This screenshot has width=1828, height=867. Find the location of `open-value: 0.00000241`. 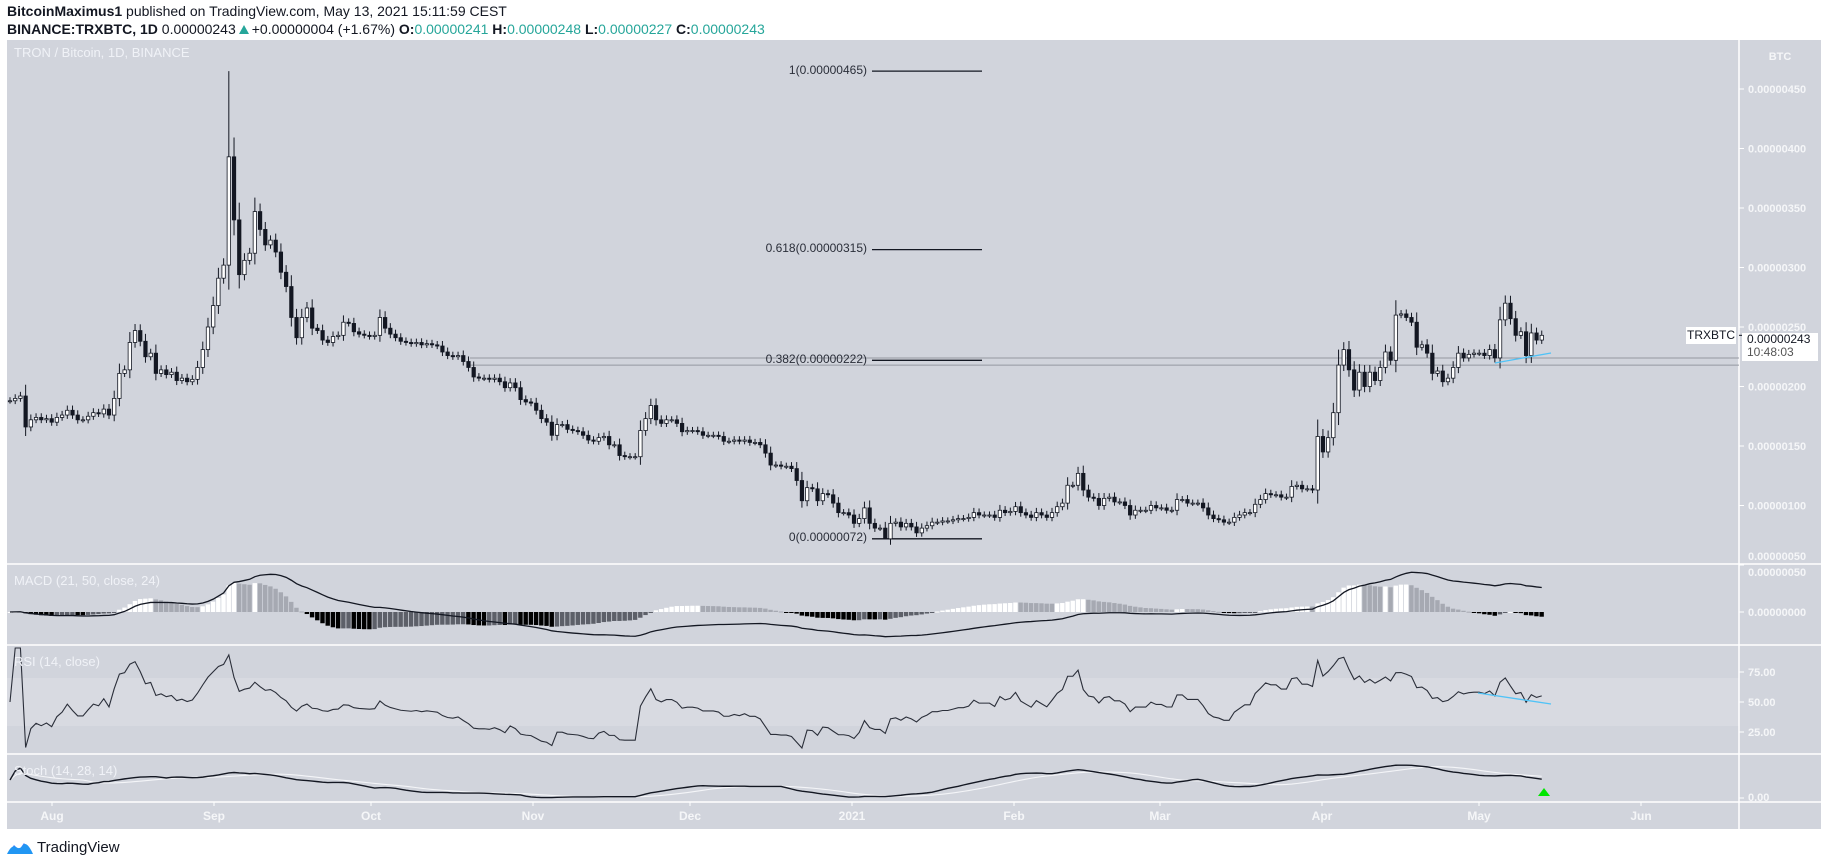

open-value: 0.00000241 is located at coordinates (451, 29).